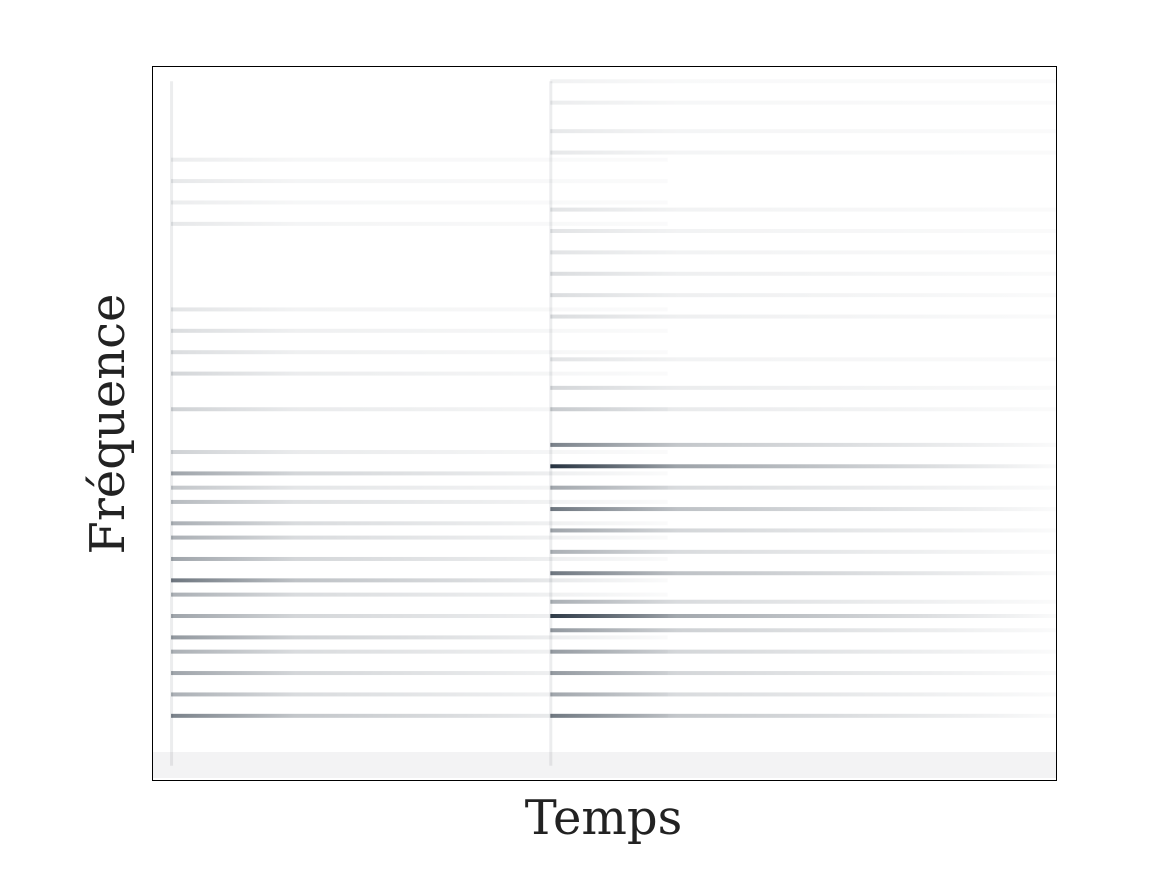  I want to click on noise-floor, so click(604, 765).